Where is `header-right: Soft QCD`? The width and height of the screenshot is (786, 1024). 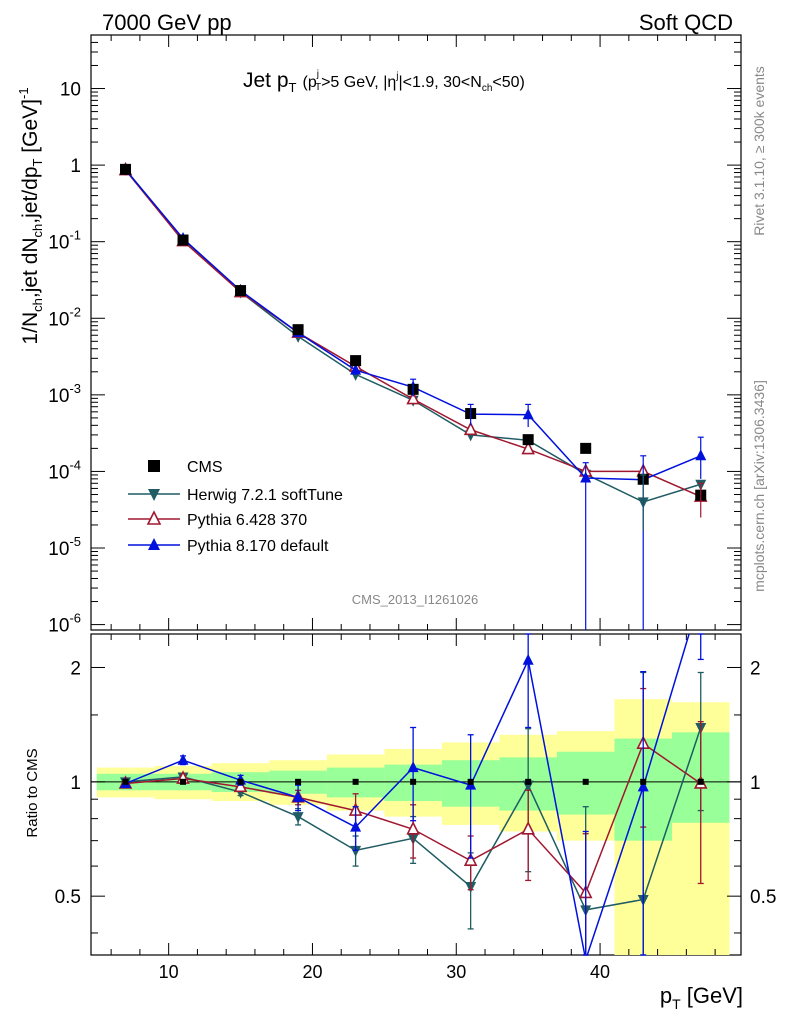
header-right: Soft QCD is located at coordinates (686, 22).